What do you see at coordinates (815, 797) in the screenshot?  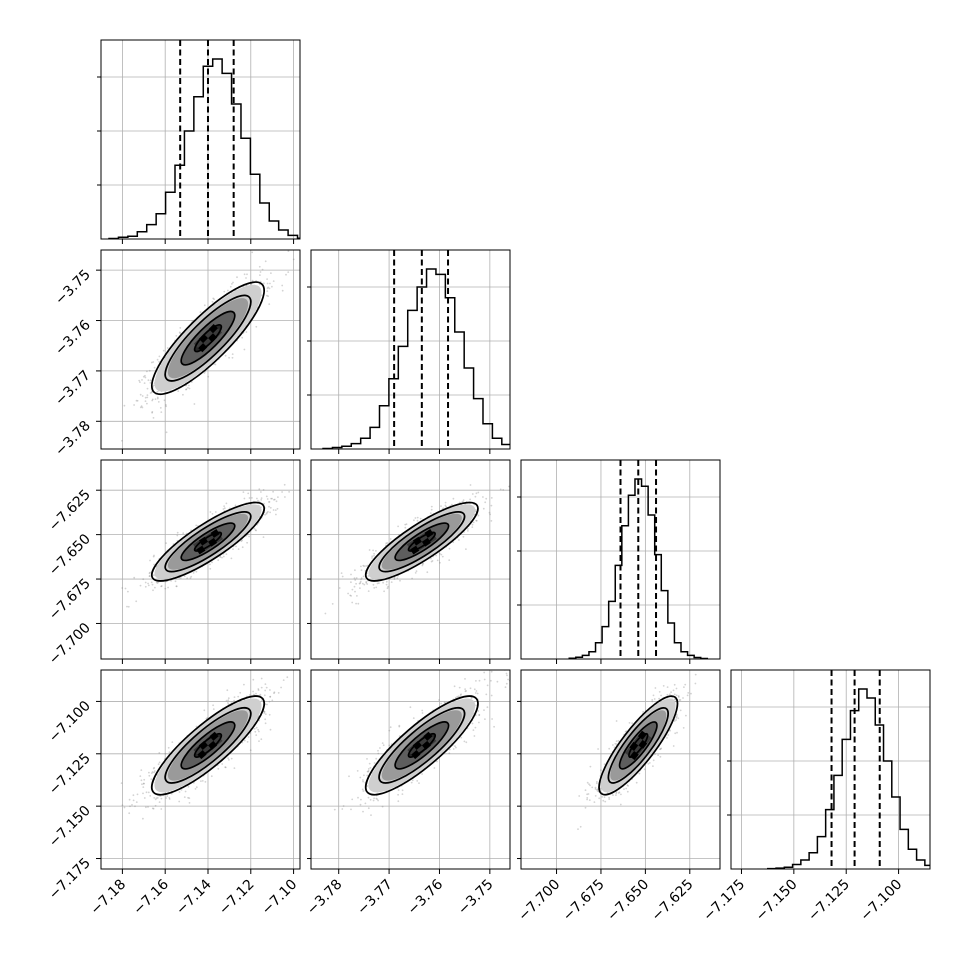 I see `panel-3-3: −7.175 −7.150 −7.125 −7.100` at bounding box center [815, 797].